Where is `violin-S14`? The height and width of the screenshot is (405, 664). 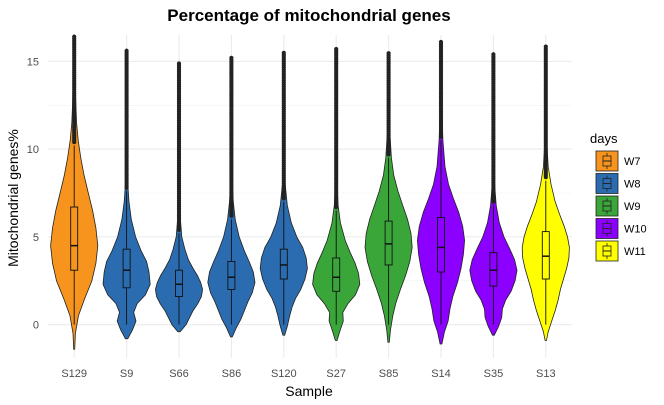 violin-S14 is located at coordinates (441, 192).